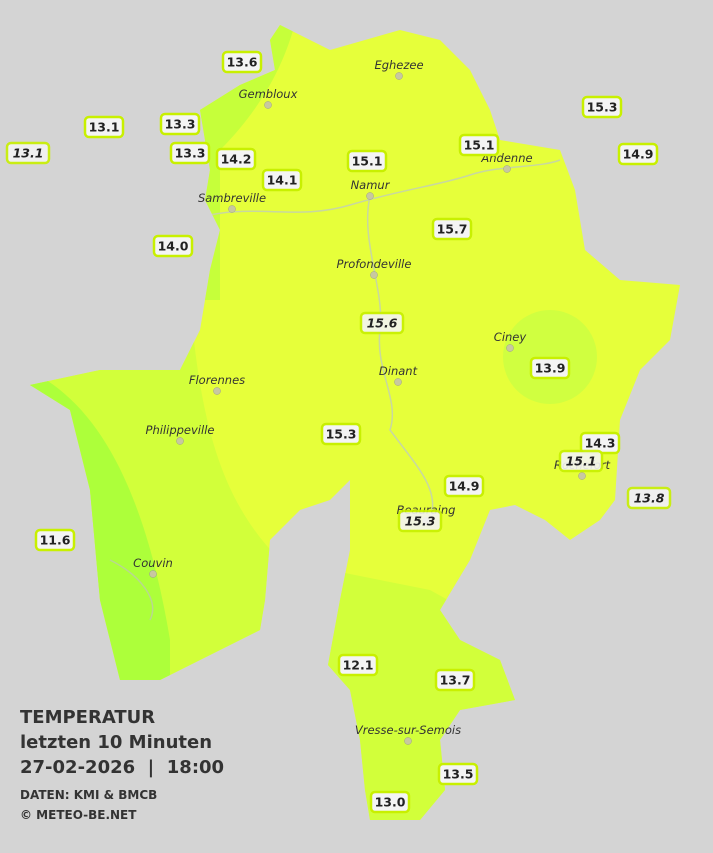 This screenshot has width=713, height=853. I want to click on city-label: Gembloux, so click(268, 94).